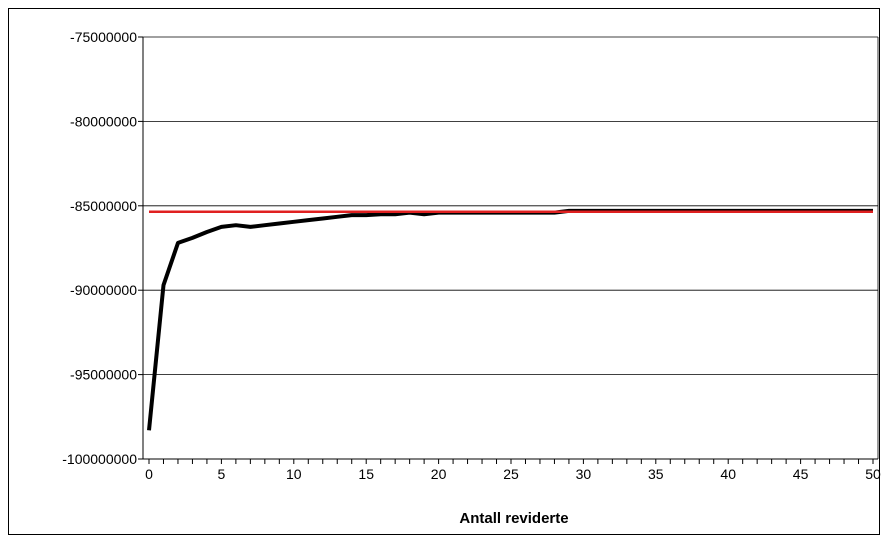 Image resolution: width=890 pixels, height=544 pixels. I want to click on x-tick-label-7: 35, so click(656, 474).